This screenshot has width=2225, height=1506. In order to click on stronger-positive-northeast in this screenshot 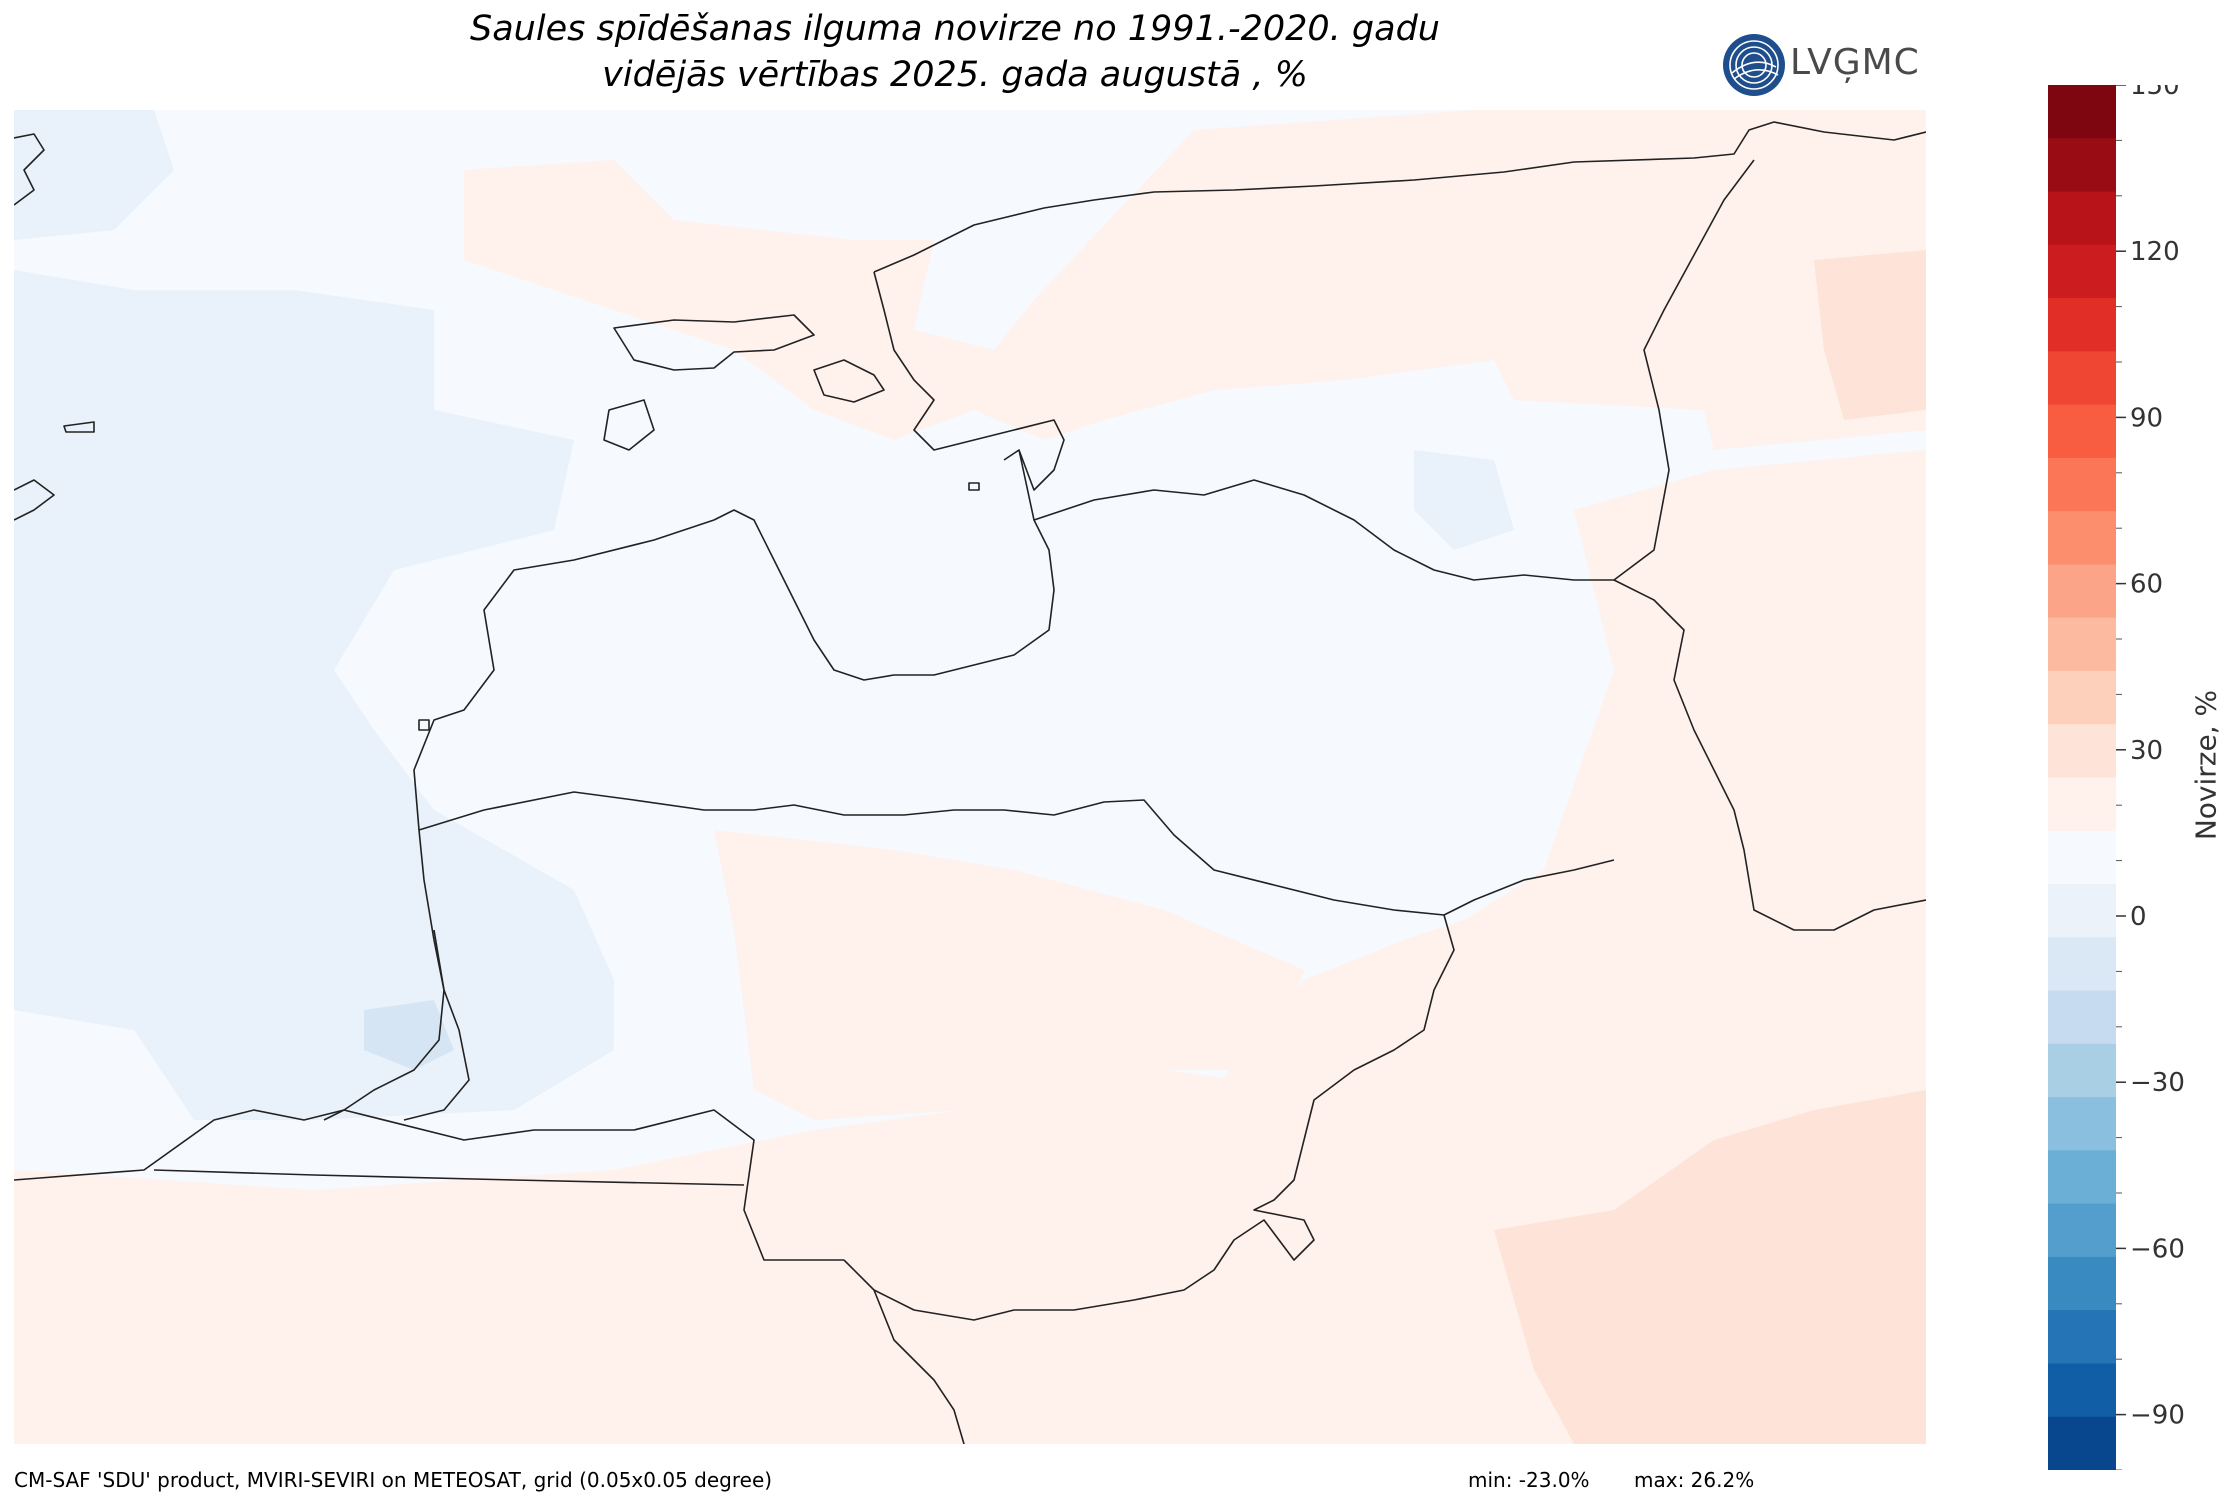, I will do `click(1870, 335)`.